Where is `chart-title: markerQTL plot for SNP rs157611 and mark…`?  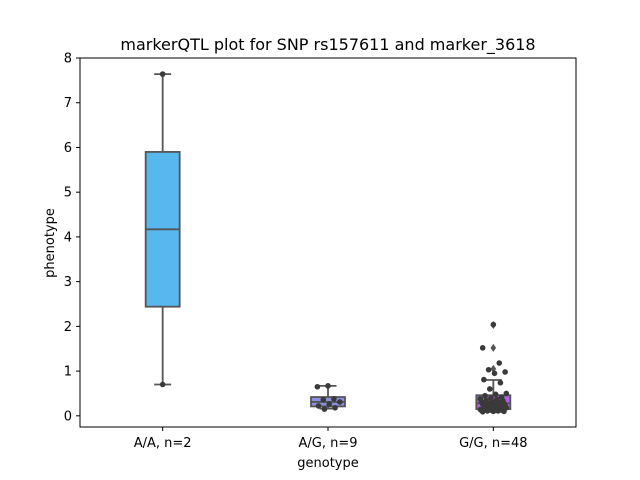 chart-title: markerQTL plot for SNP rs157611 and mark… is located at coordinates (327, 45).